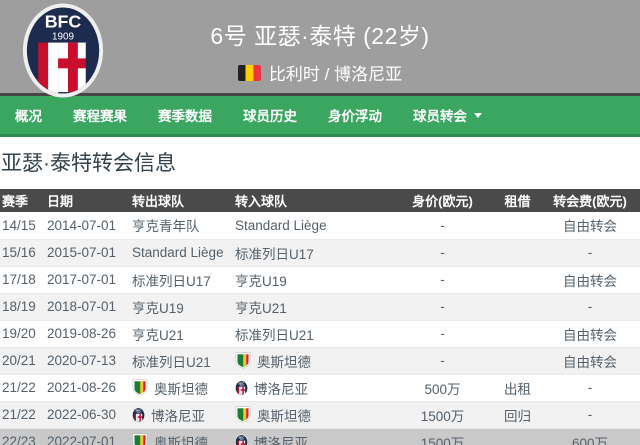 The width and height of the screenshot is (640, 445). Describe the element at coordinates (478, 115) in the screenshot. I see `chevron-down-icon` at that location.